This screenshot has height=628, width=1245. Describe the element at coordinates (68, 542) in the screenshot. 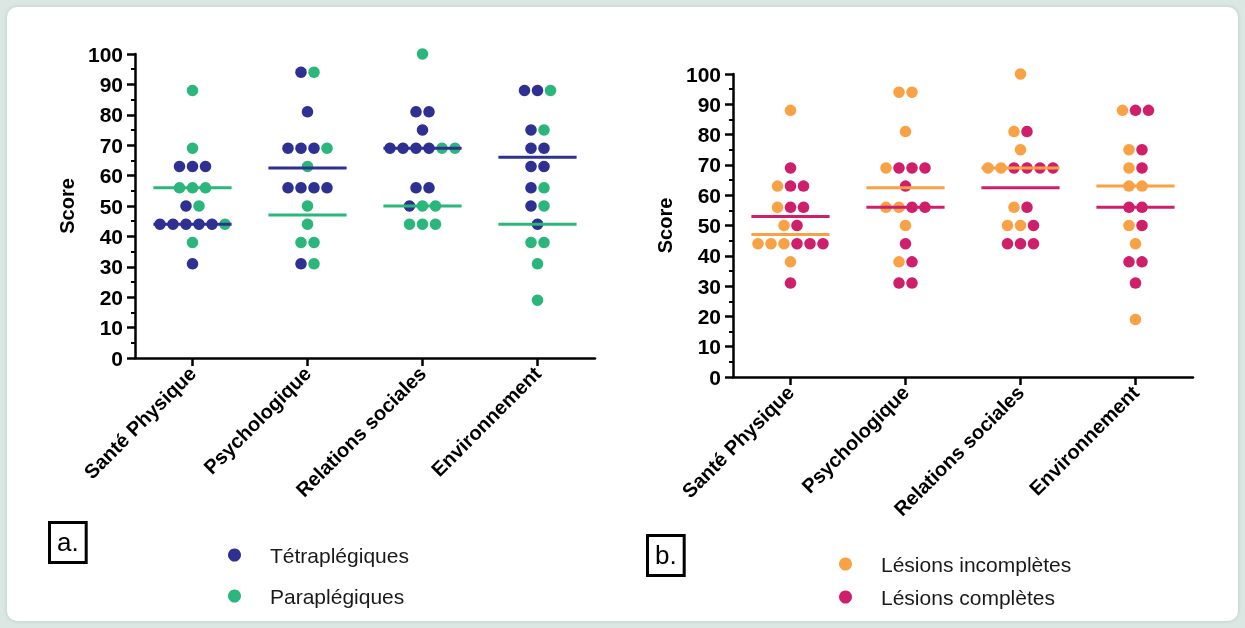

I see `text: a.` at that location.